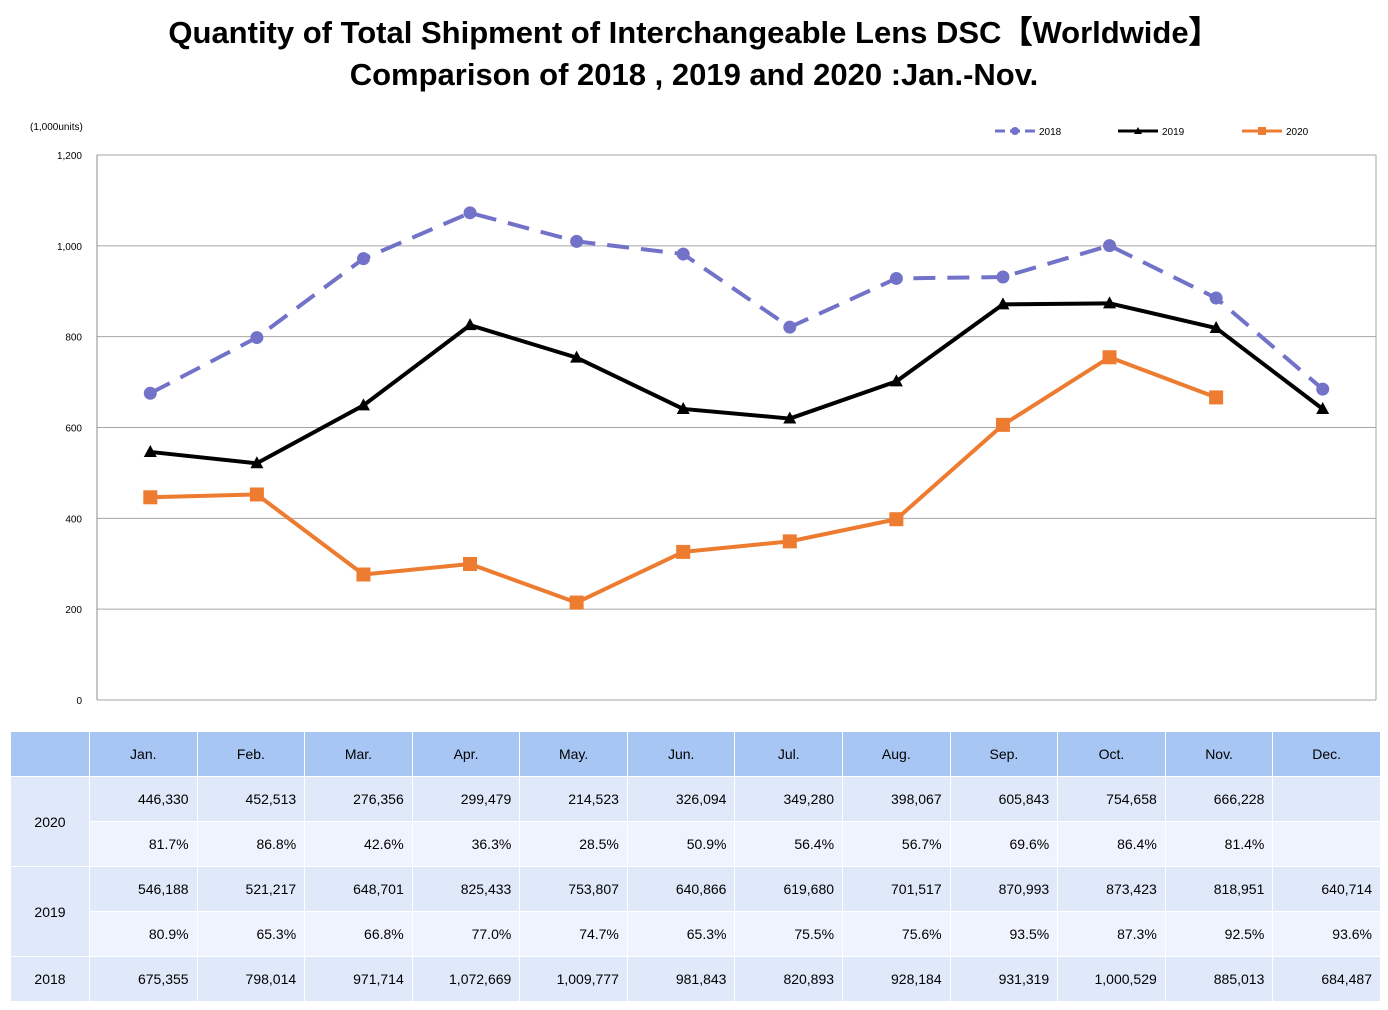 The image size is (1388, 1010). Describe the element at coordinates (1111, 934) in the screenshot. I see `percent-cell: 87.3%` at that location.